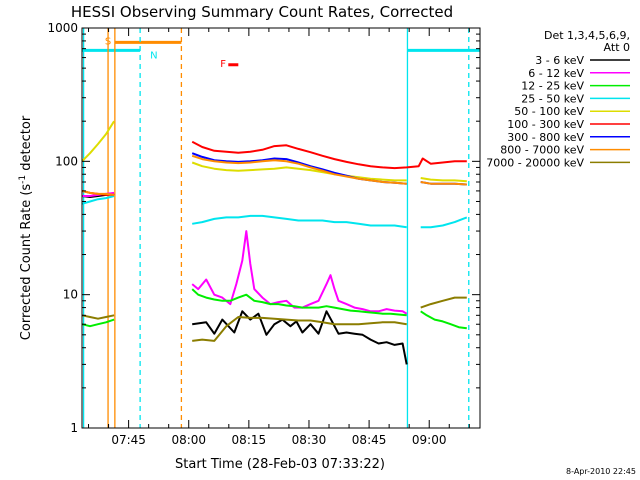  What do you see at coordinates (281, 53) in the screenshot?
I see `state-bars` at bounding box center [281, 53].